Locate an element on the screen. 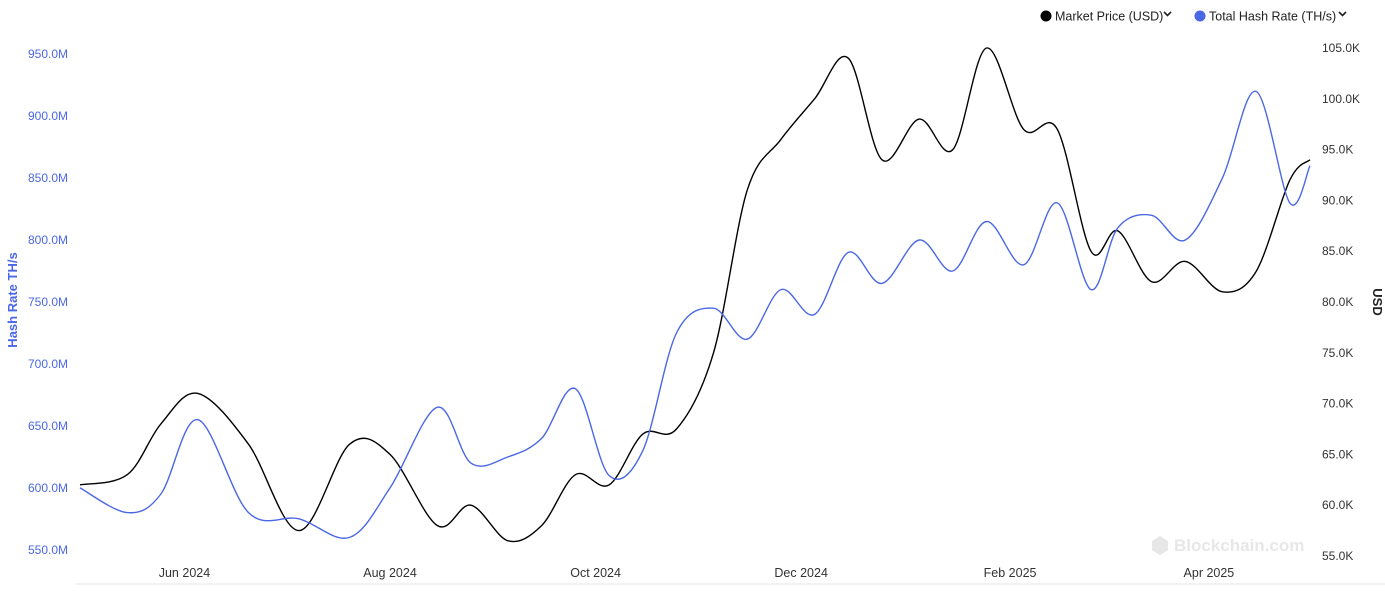 The image size is (1385, 603). x-tick-label: Jun 2024 is located at coordinates (184, 573).